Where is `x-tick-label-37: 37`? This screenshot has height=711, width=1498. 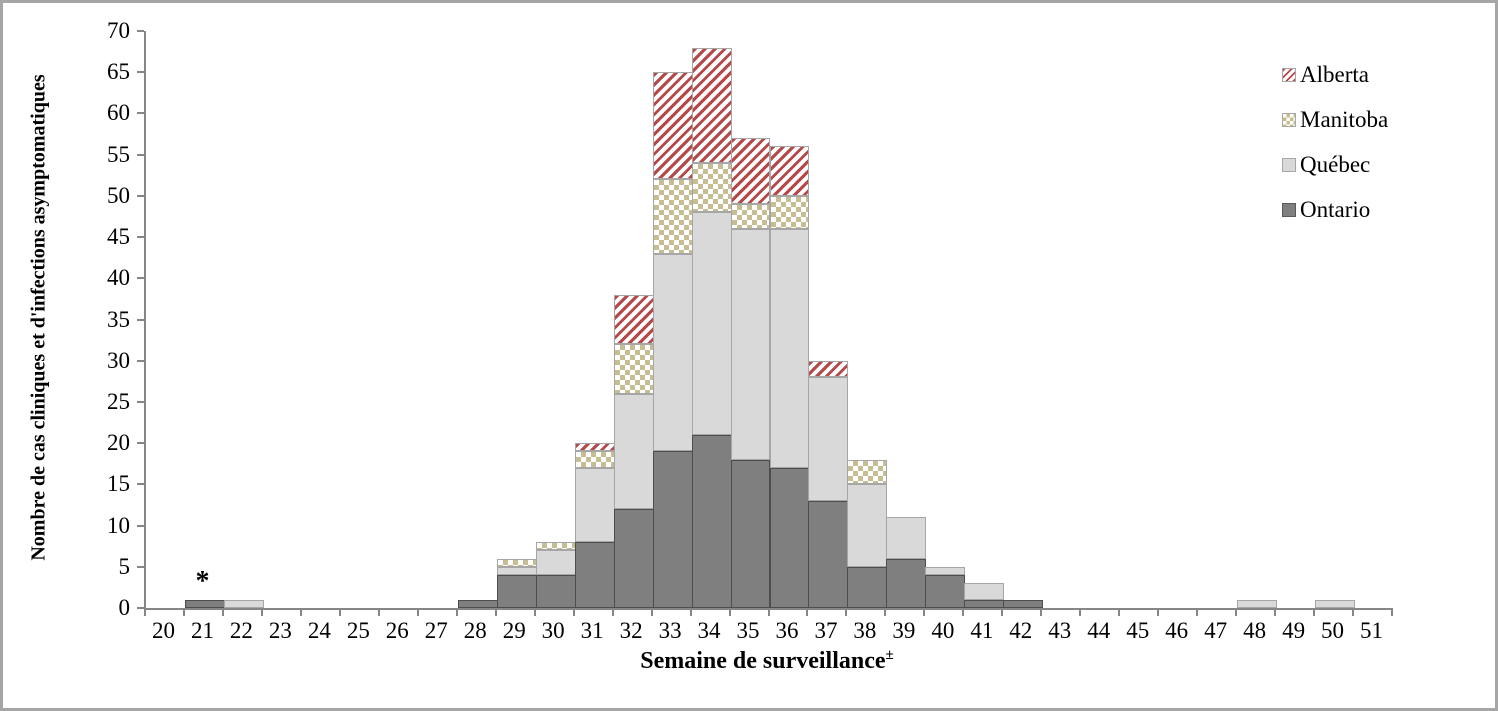 x-tick-label-37: 37 is located at coordinates (826, 630).